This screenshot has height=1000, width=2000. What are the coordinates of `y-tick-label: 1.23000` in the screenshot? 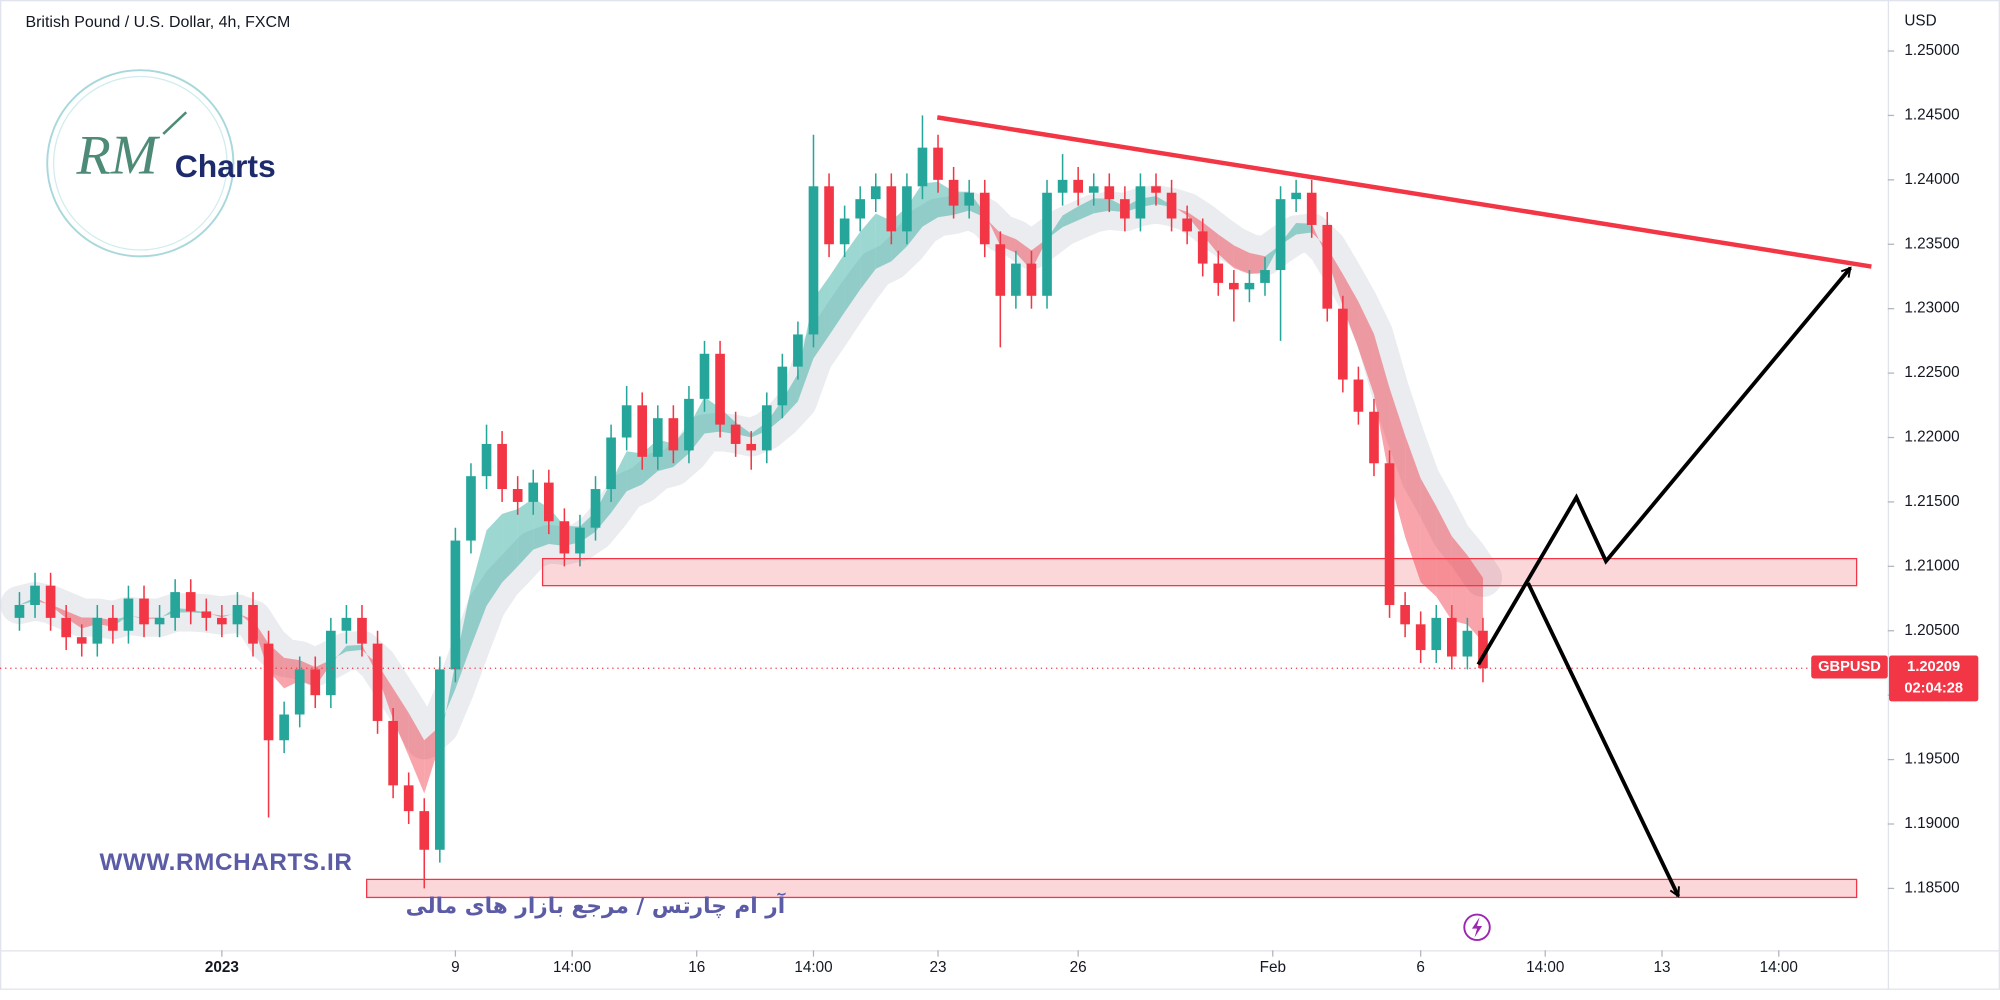 It's located at (1931, 308).